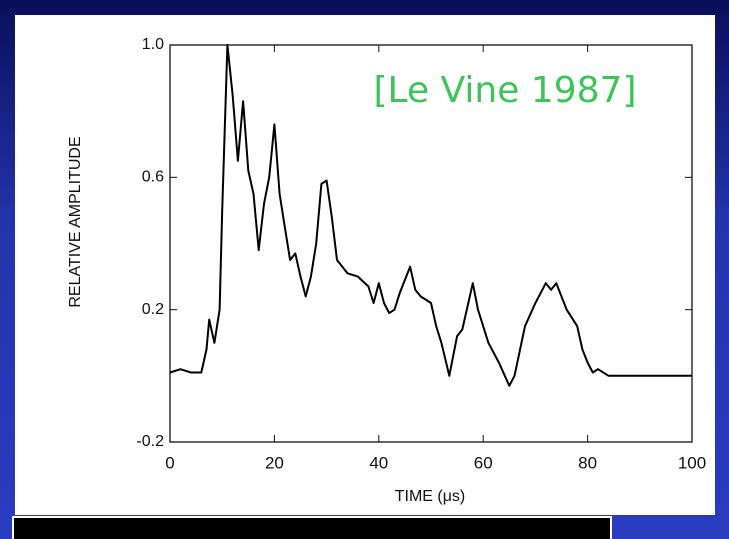 This screenshot has height=539, width=729. Describe the element at coordinates (483, 462) in the screenshot. I see `x-tick-label: 60` at that location.